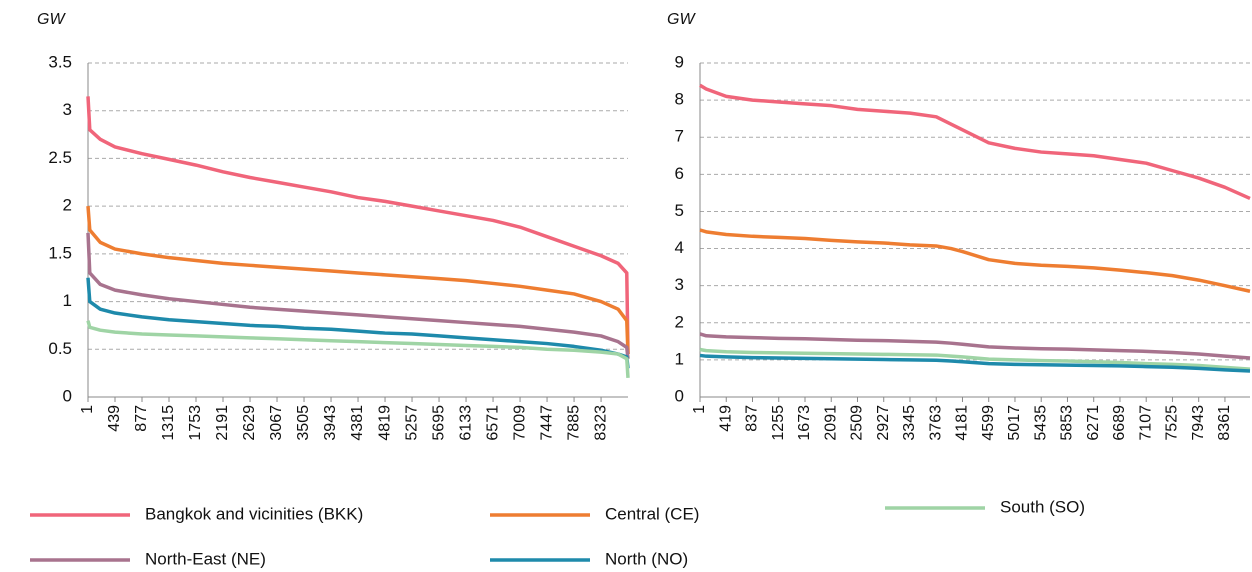 The image size is (1252, 572). Describe the element at coordinates (141, 418) in the screenshot. I see `x-tick-label: 877` at that location.